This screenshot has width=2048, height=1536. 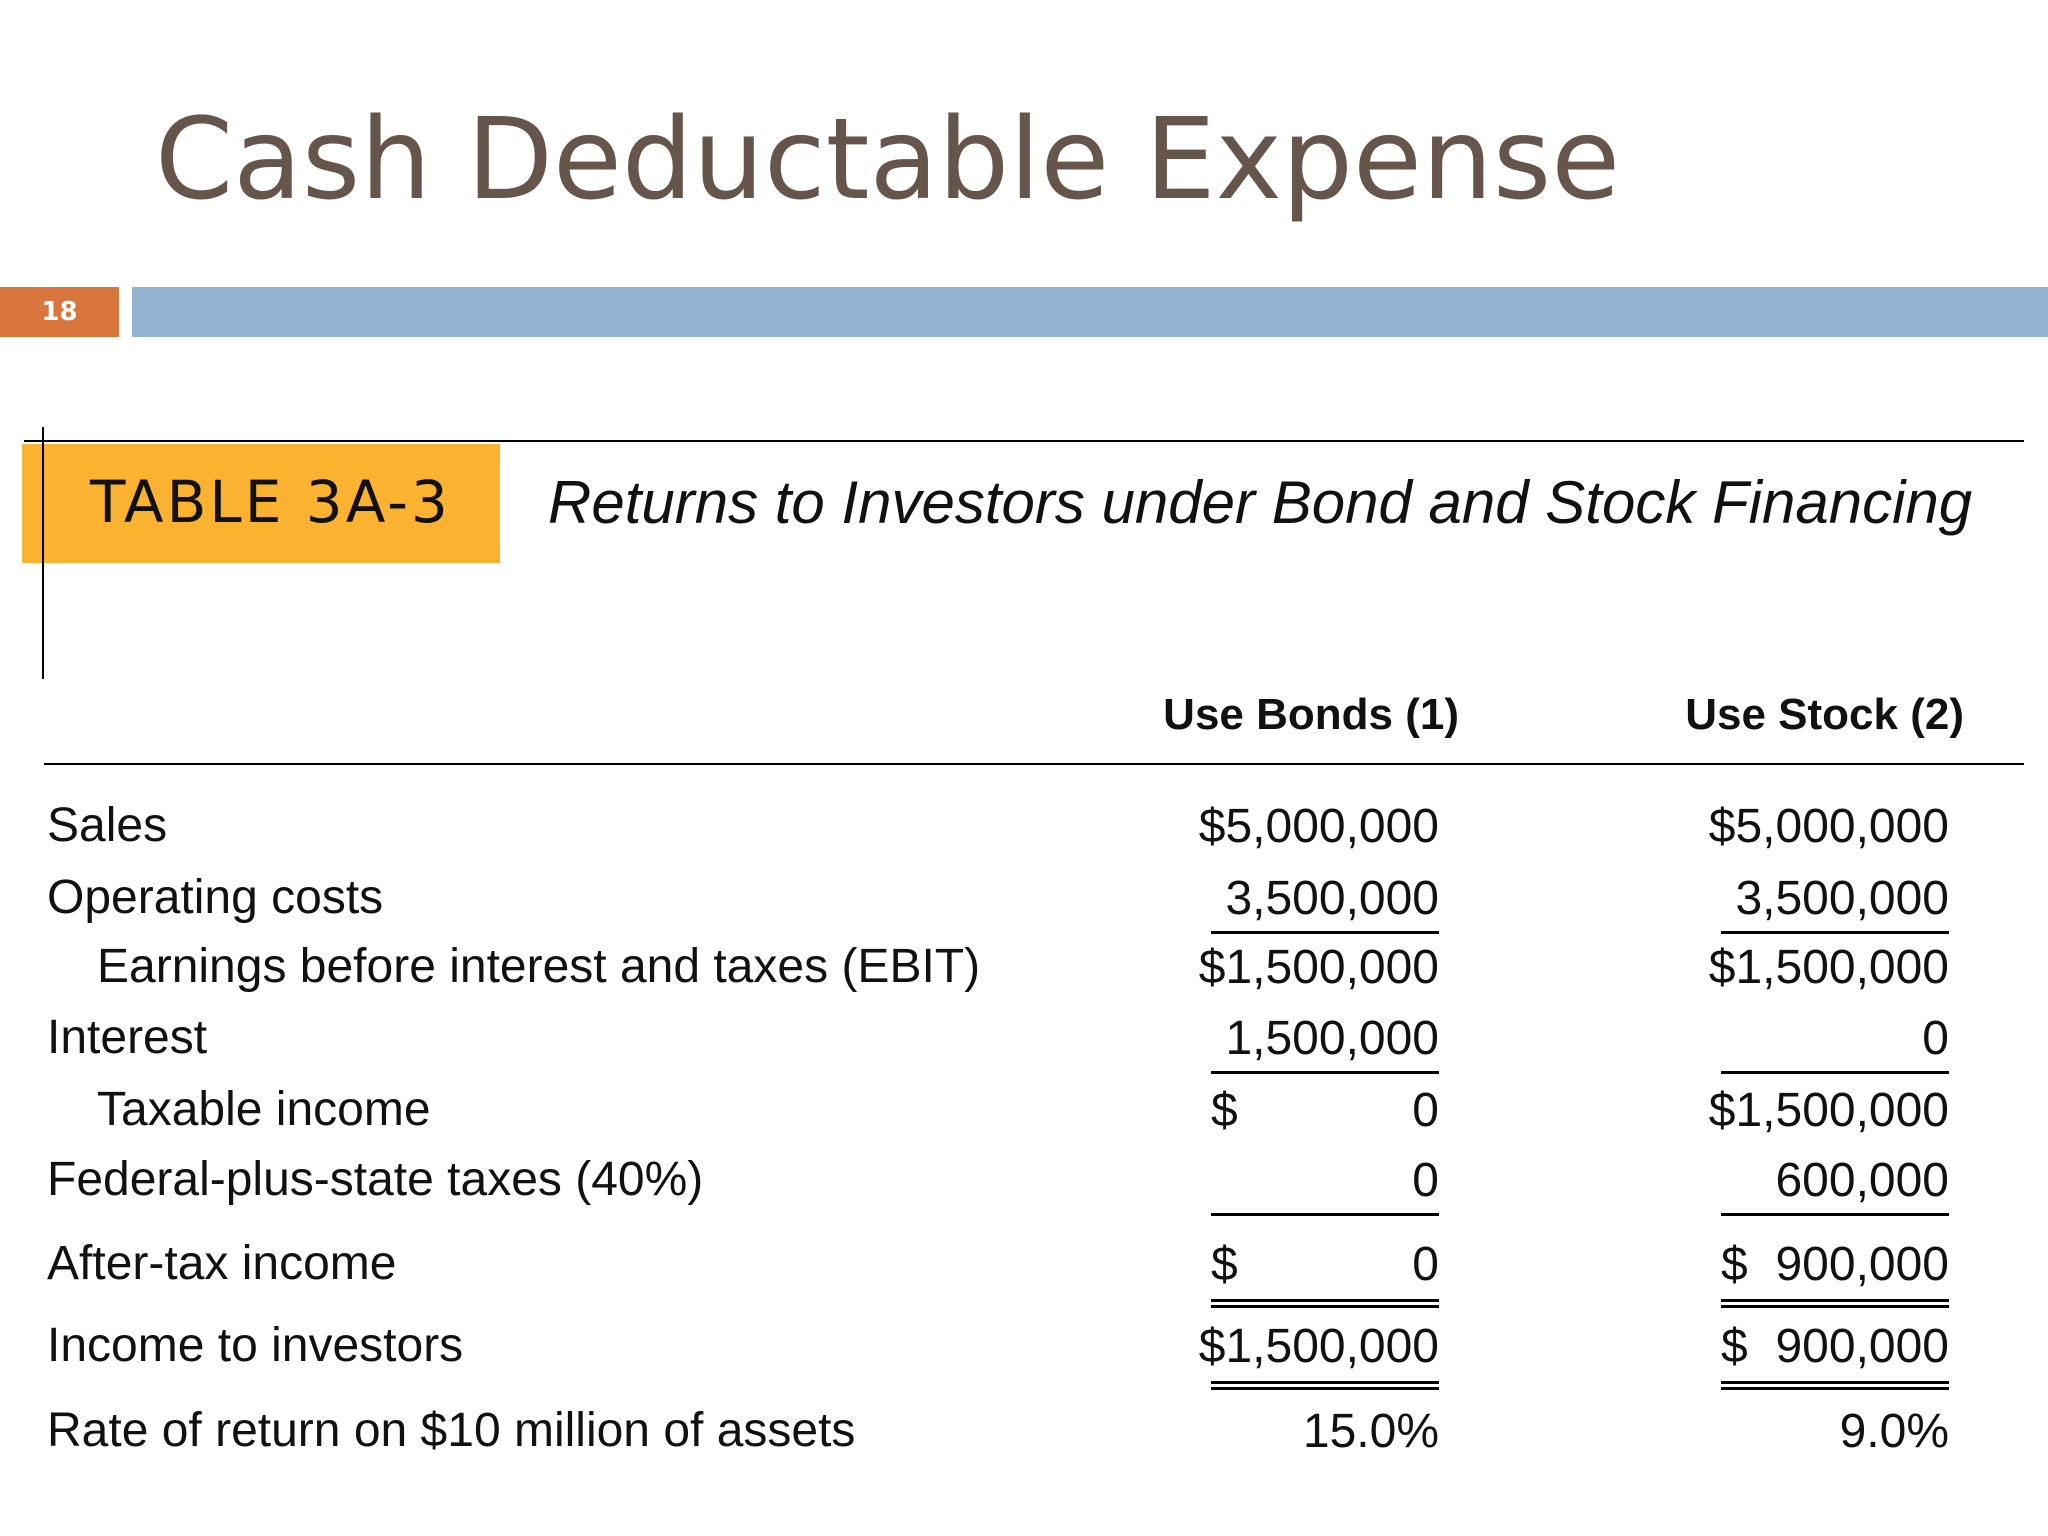 What do you see at coordinates (1370, 1431) in the screenshot?
I see `table-cell: 15.0%` at bounding box center [1370, 1431].